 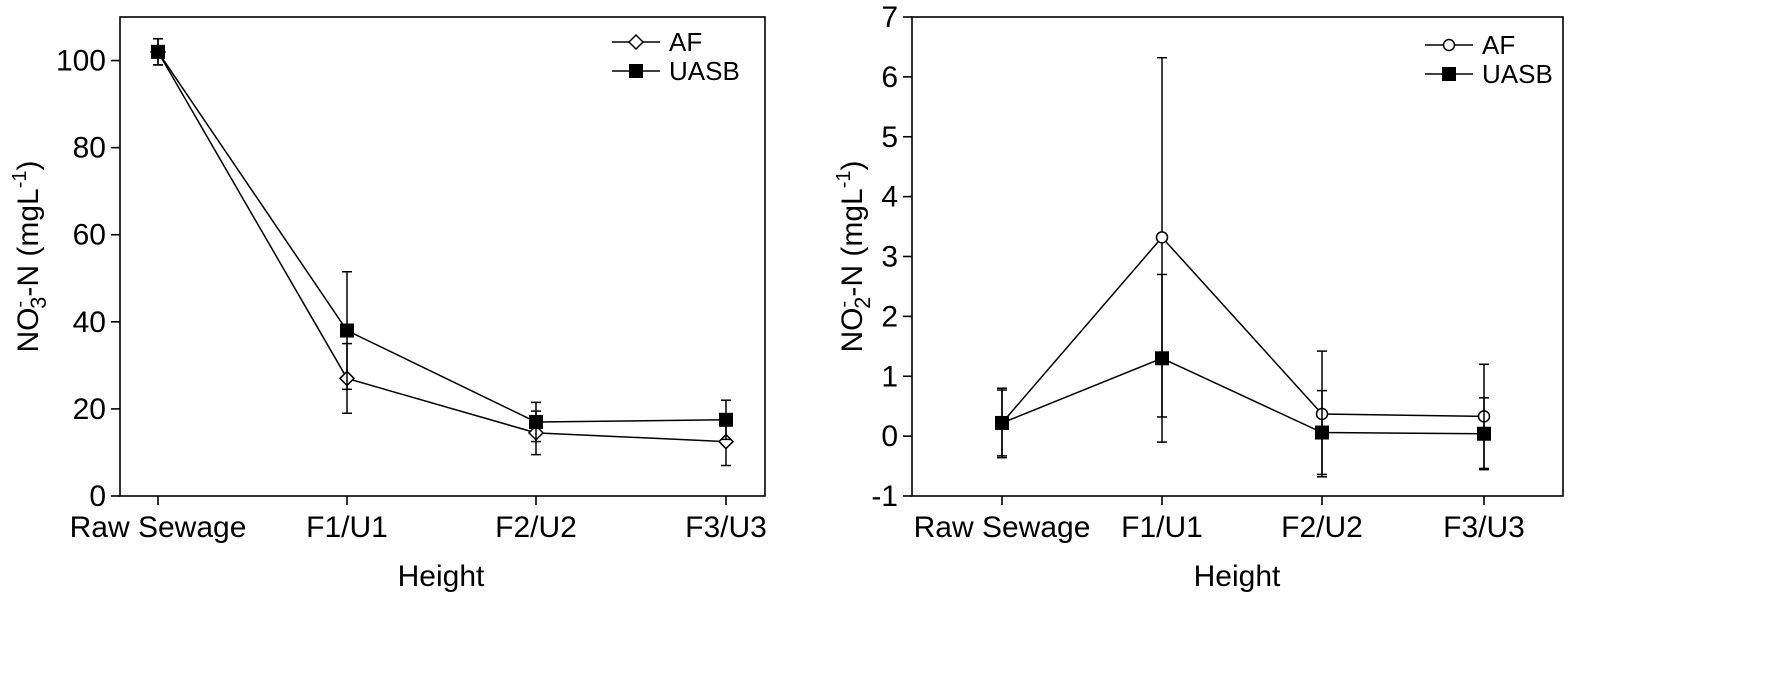 I want to click on y-tick-label: -1, so click(x=884, y=496).